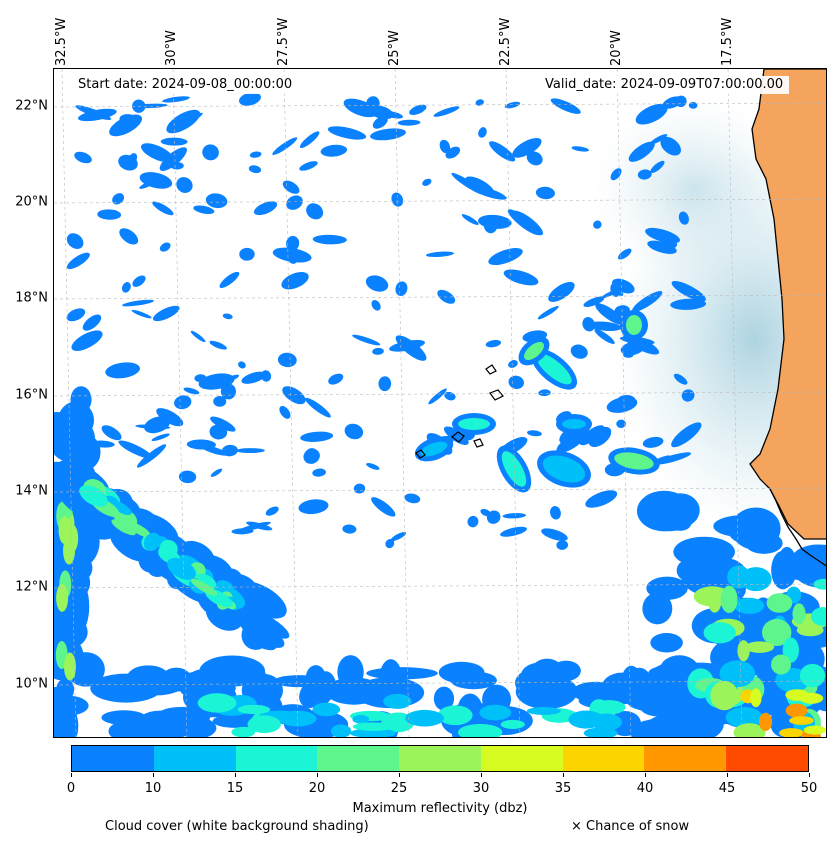 This screenshot has height=844, width=837. Describe the element at coordinates (31, 587) in the screenshot. I see `lat-label-12n: 12°N` at that location.